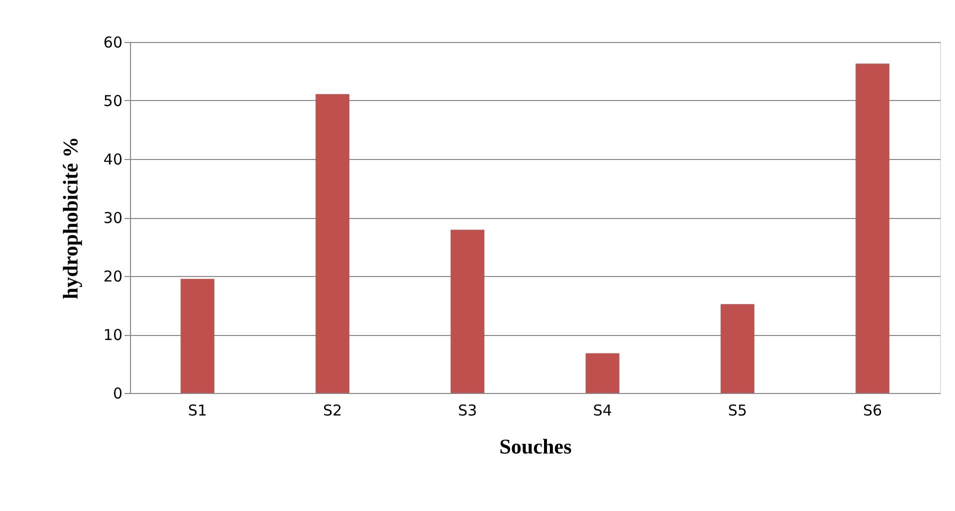 Image resolution: width=955 pixels, height=511 pixels. Describe the element at coordinates (468, 411) in the screenshot. I see `x-tick-label: S3` at that location.